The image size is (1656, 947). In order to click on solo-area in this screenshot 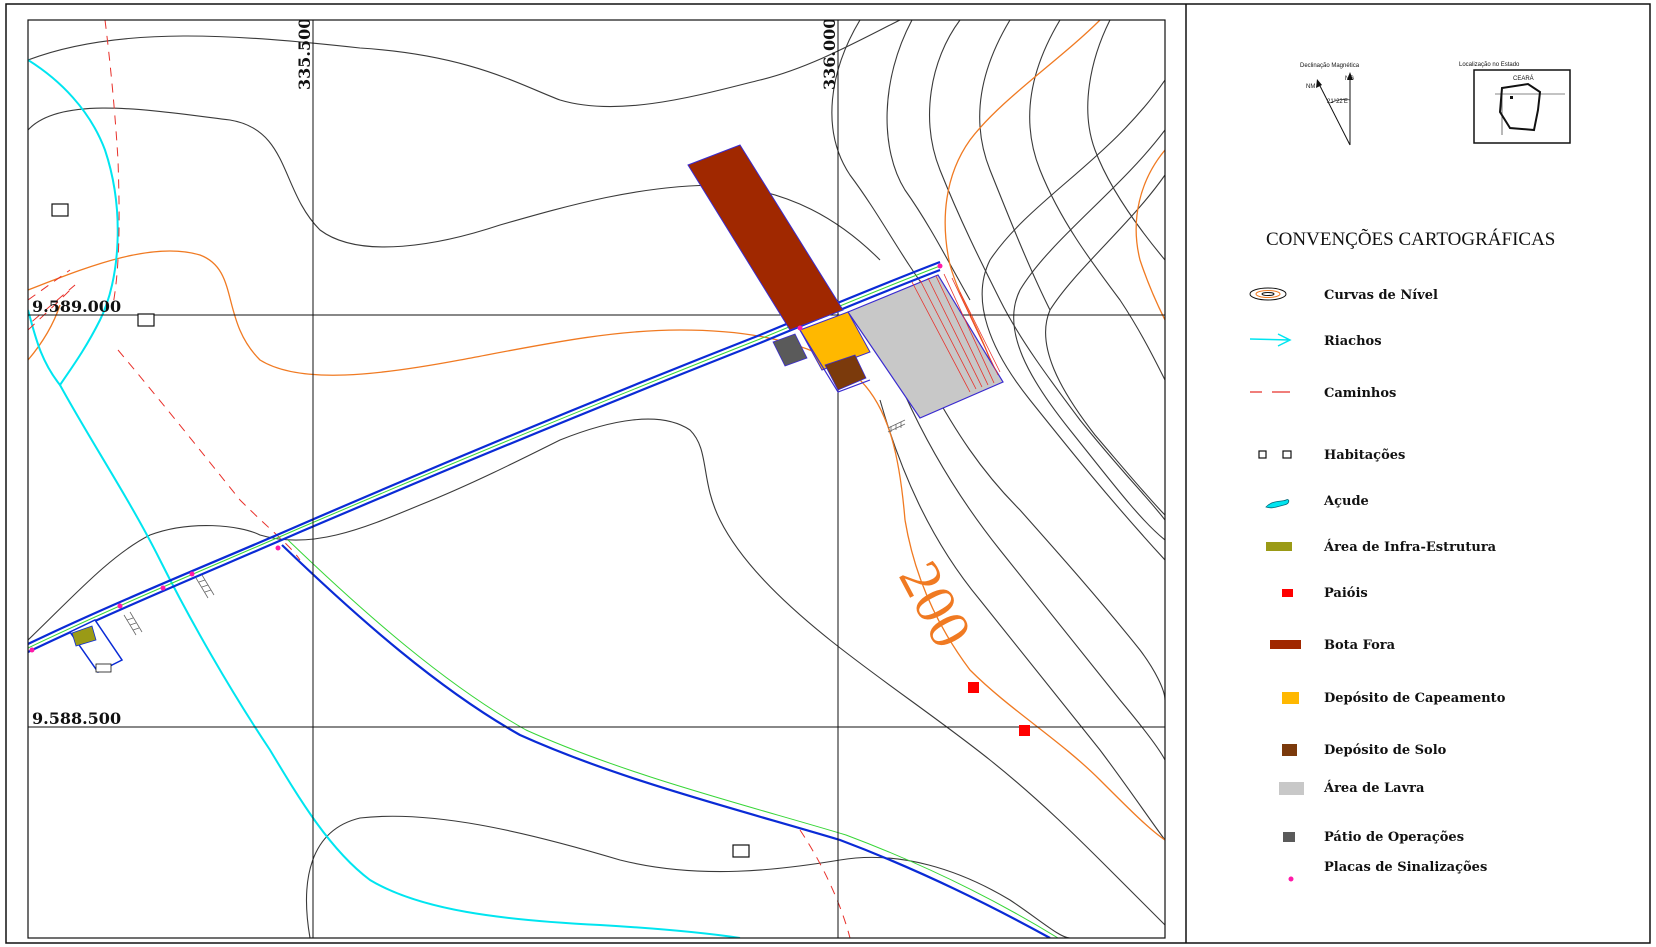, I will do `click(845, 372)`.